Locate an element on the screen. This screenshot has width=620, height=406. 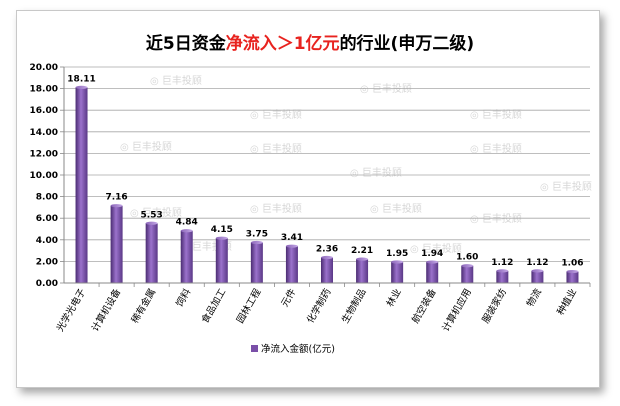
category-label: 计算机设备 is located at coordinates (106, 310).